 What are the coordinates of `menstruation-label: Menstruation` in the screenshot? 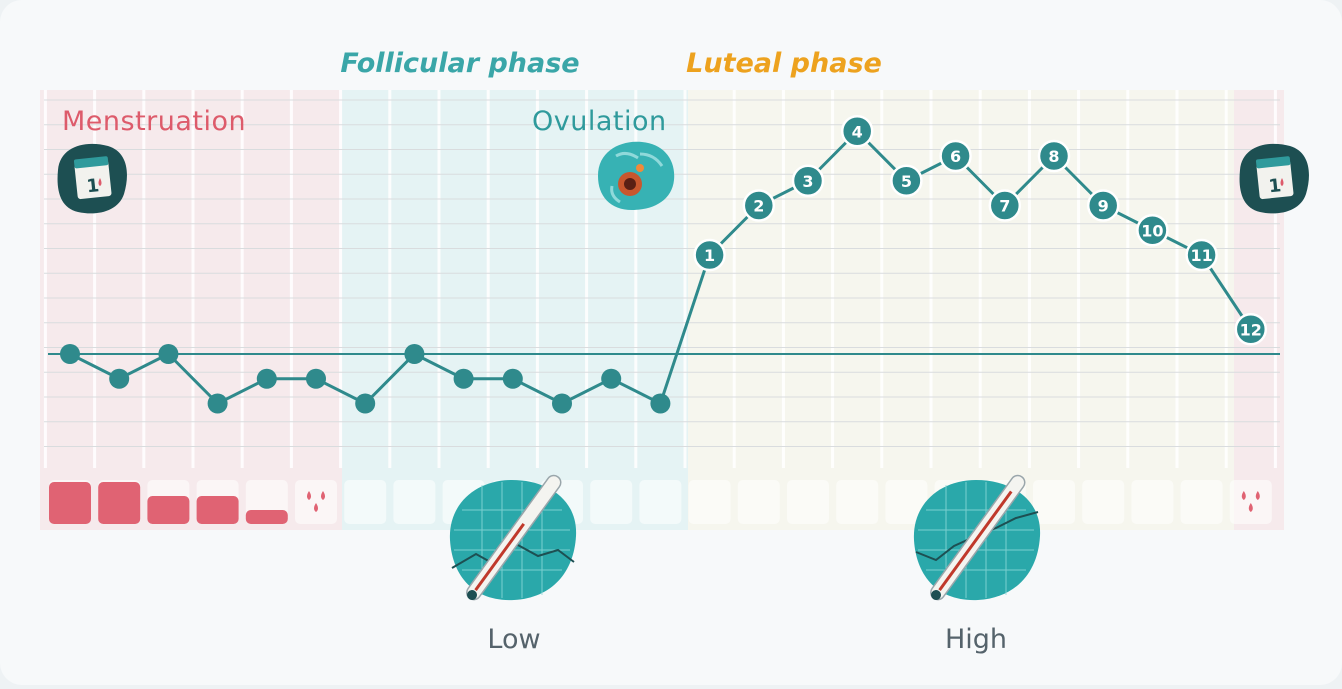 It's located at (154, 121).